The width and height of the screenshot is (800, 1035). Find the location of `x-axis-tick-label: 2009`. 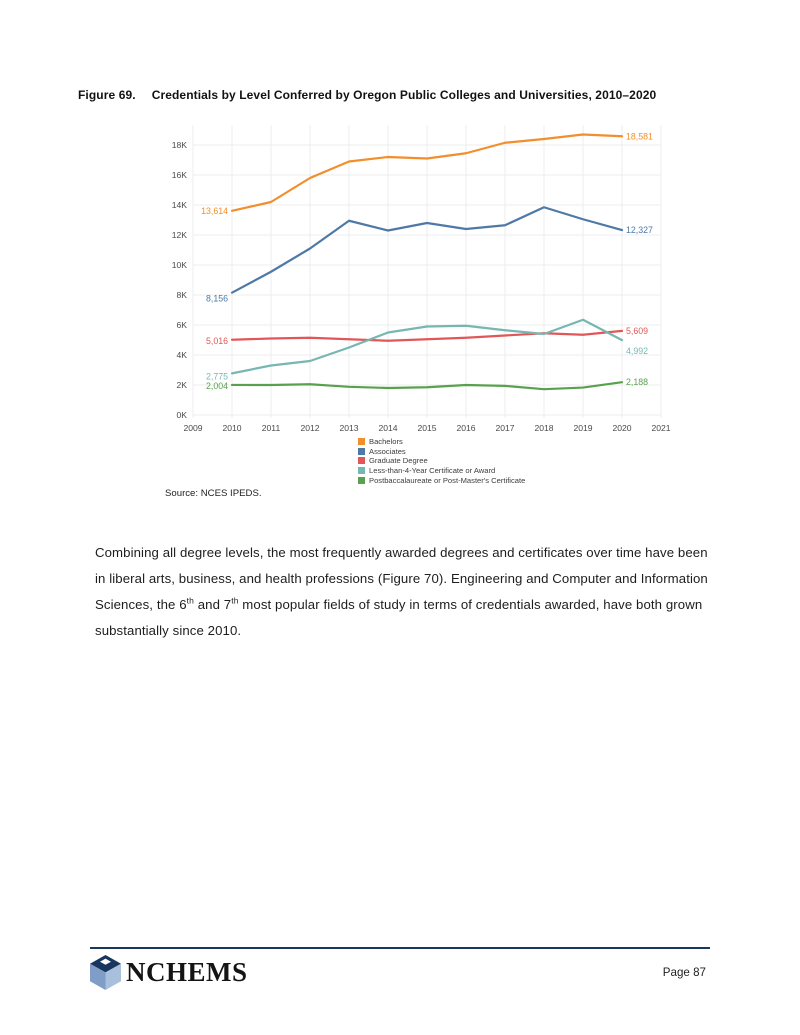

x-axis-tick-label: 2009 is located at coordinates (192, 428).